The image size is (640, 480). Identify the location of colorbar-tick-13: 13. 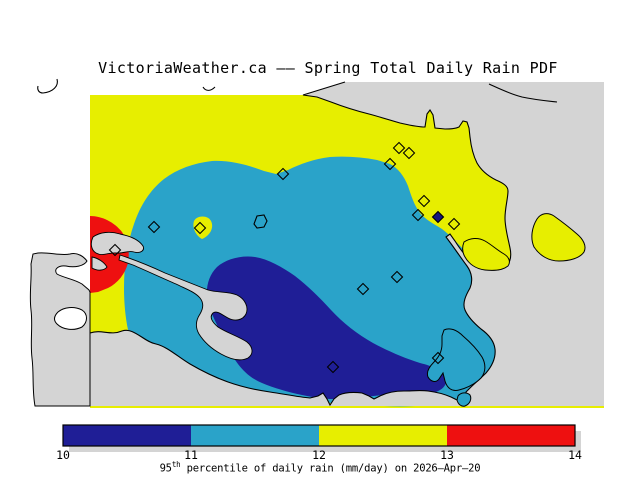
(447, 455).